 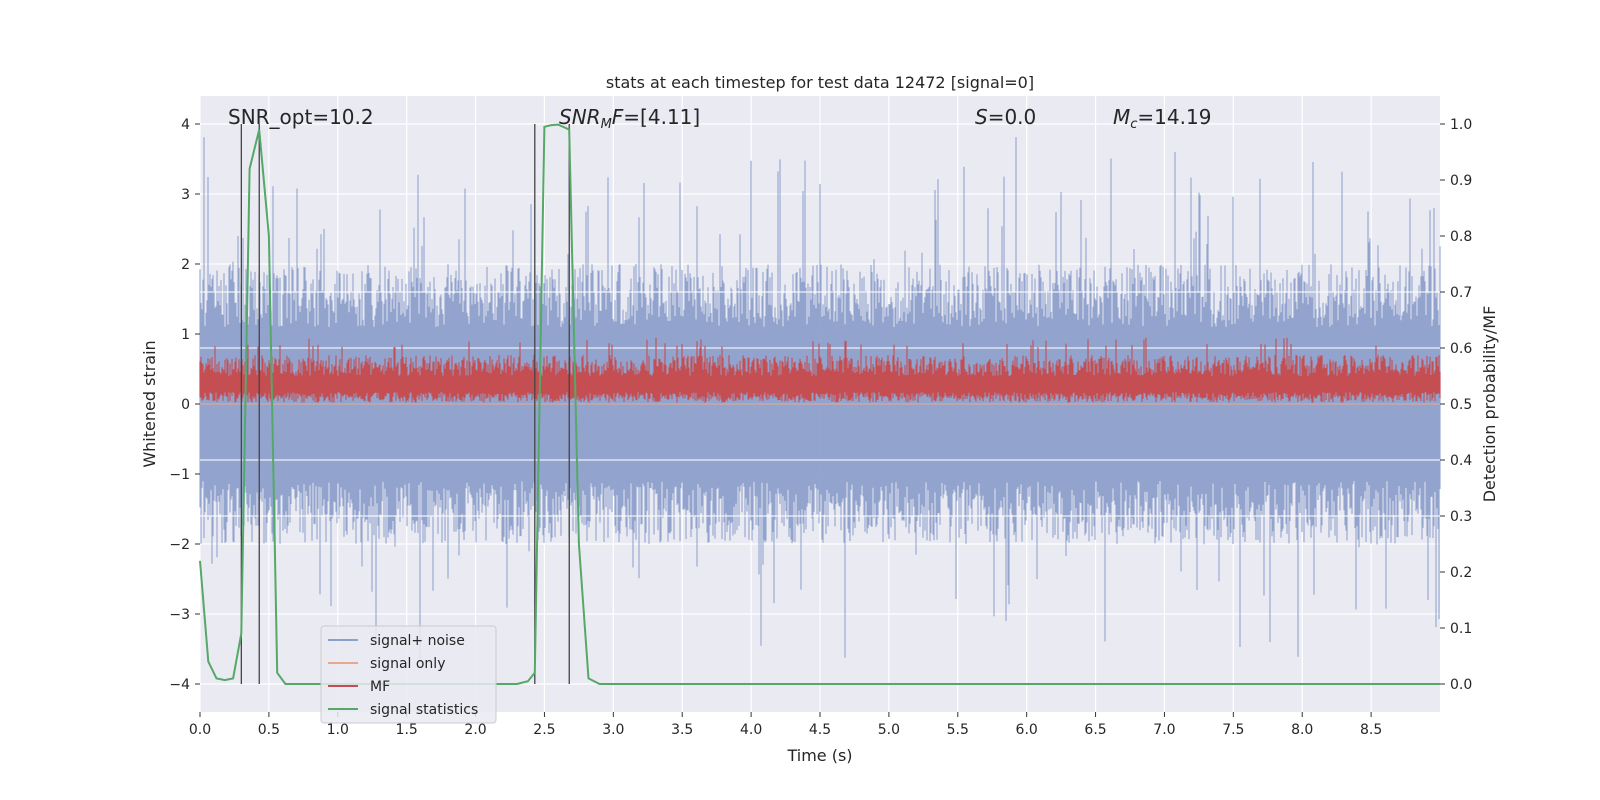 I want to click on legend-label-signal-only: signal only, so click(x=407, y=664).